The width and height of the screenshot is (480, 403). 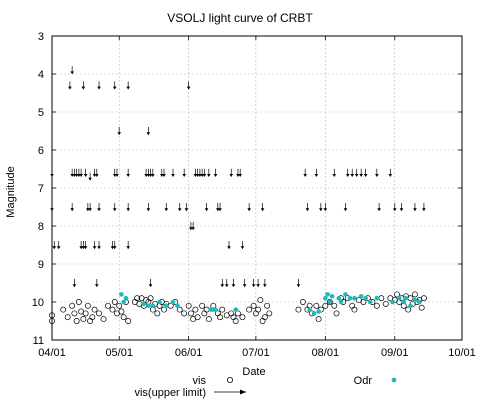 What do you see at coordinates (41, 227) in the screenshot?
I see `y-tick-label: 8` at bounding box center [41, 227].